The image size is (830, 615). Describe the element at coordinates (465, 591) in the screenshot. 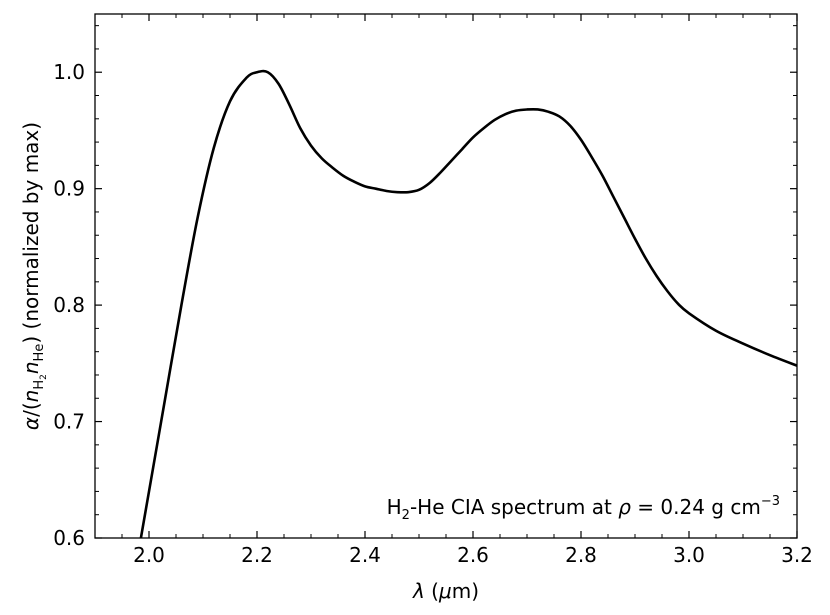

I see `x-axis-unit-rest: m)` at that location.